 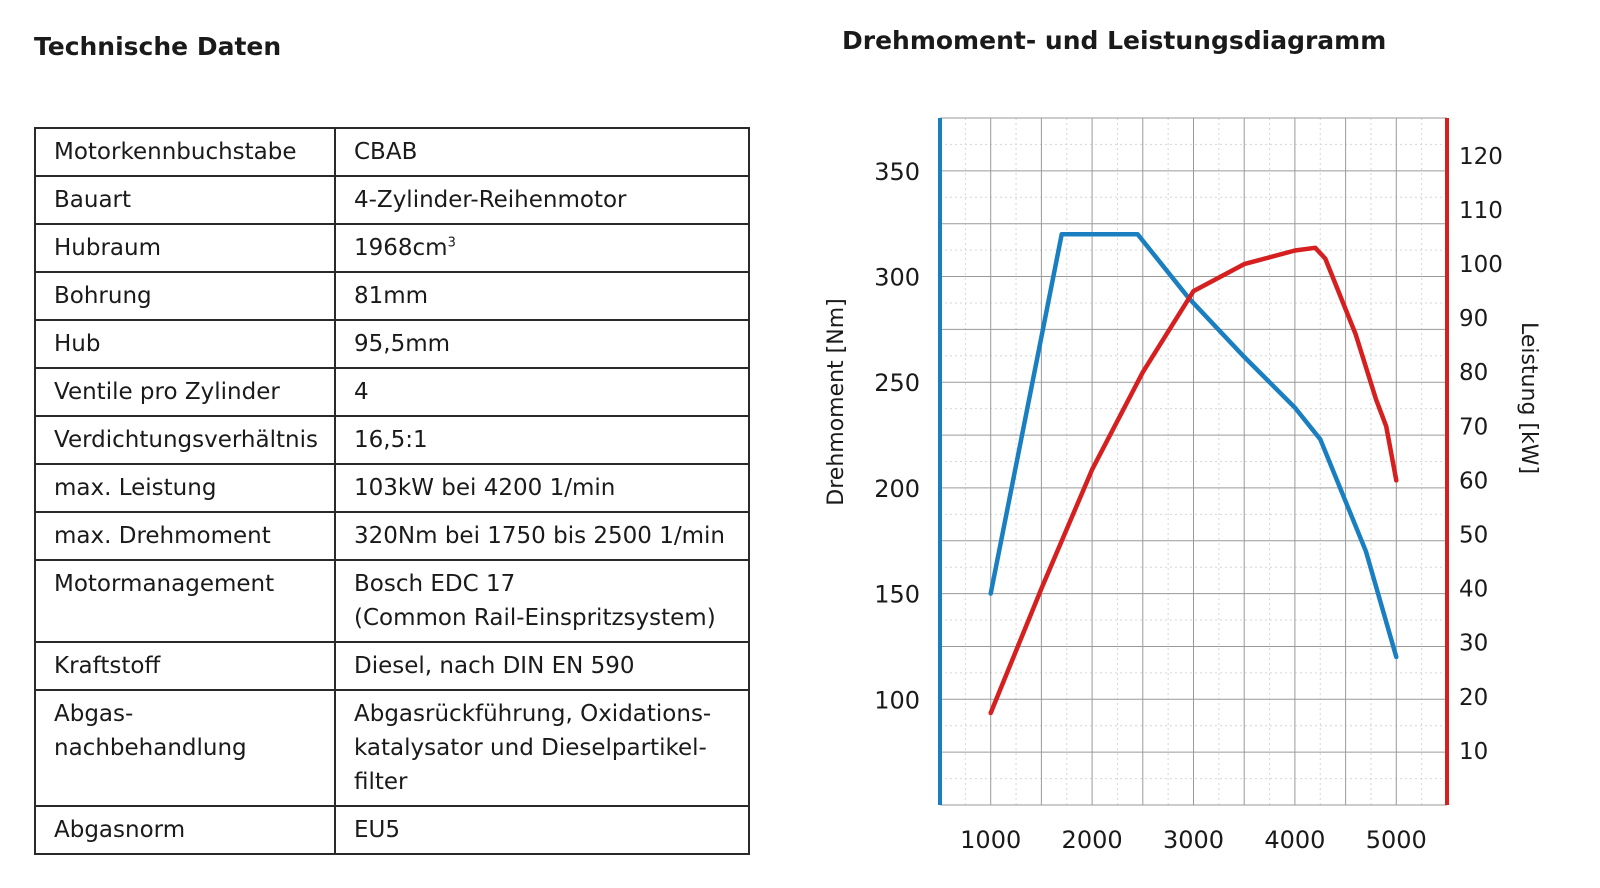 I want to click on table-row: Bohrung 81mm, so click(x=392, y=296).